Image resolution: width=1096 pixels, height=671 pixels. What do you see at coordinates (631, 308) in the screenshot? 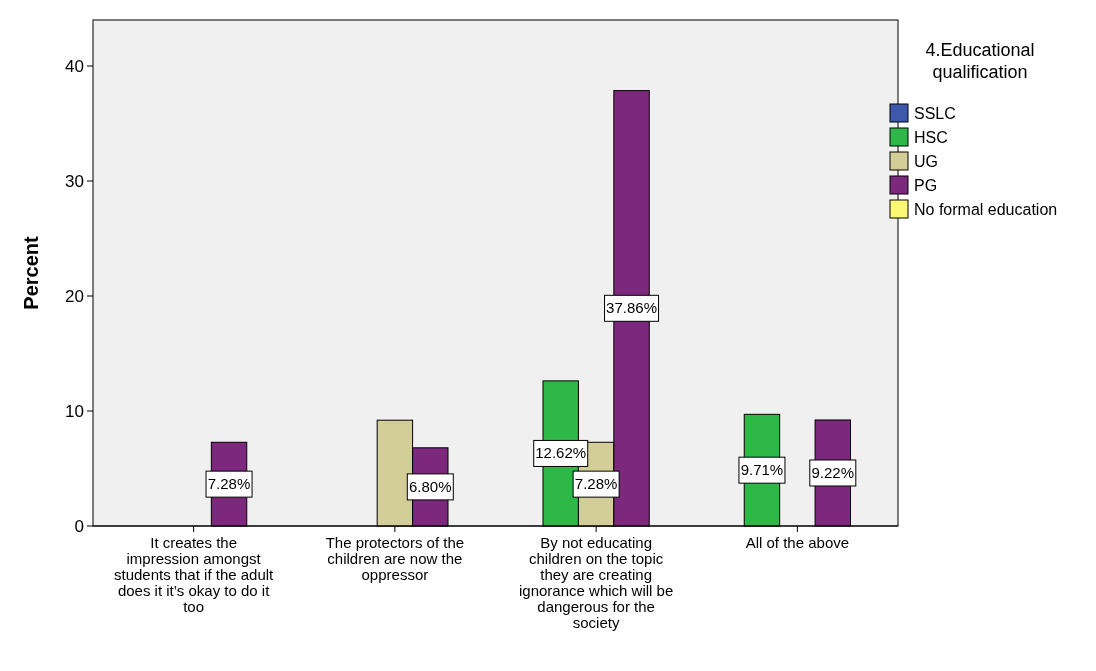
I see `data-label: 37.86%` at bounding box center [631, 308].